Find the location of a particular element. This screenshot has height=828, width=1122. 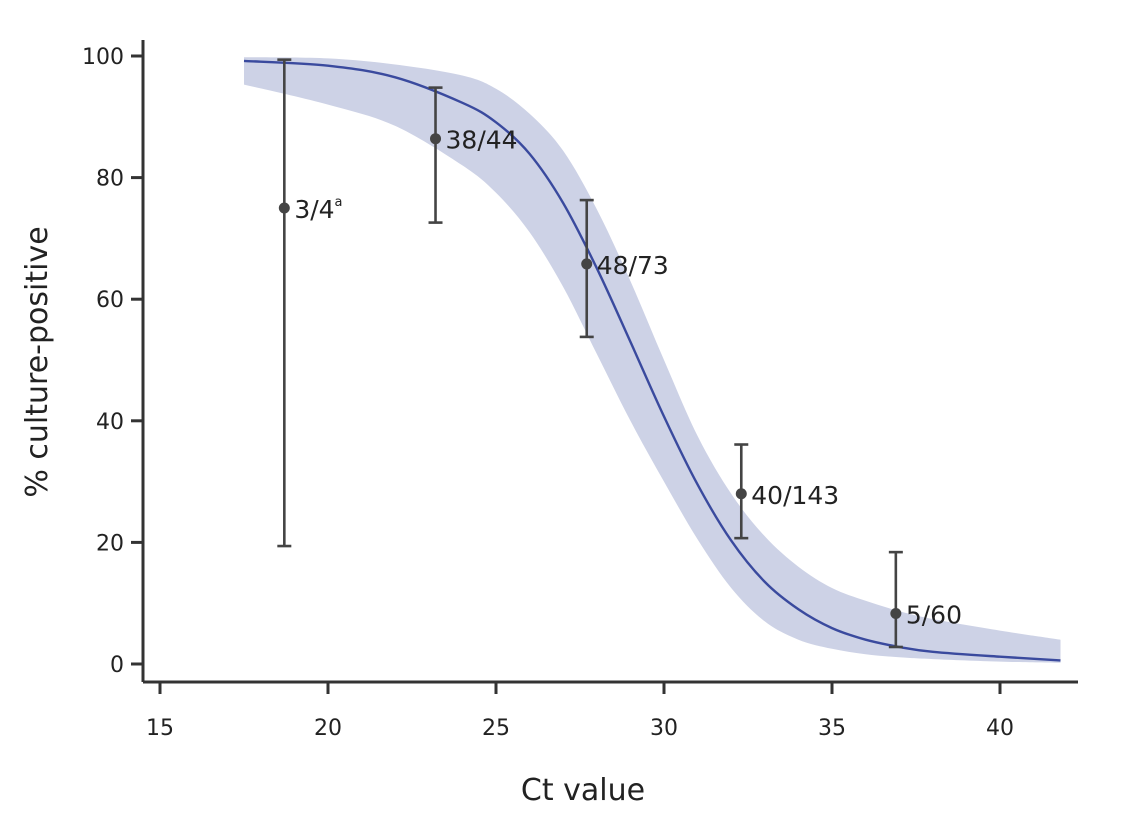

data-label: 5/60 is located at coordinates (934, 615).